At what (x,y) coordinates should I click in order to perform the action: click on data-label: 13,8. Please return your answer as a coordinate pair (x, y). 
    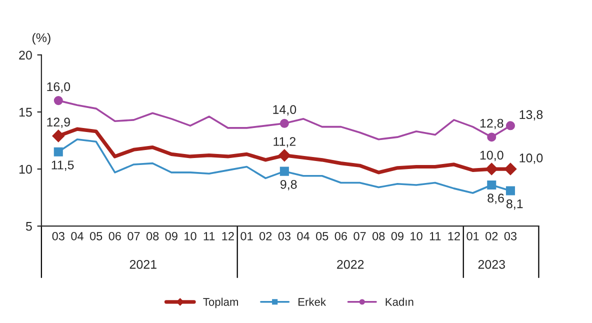
    Looking at the image, I should click on (531, 115).